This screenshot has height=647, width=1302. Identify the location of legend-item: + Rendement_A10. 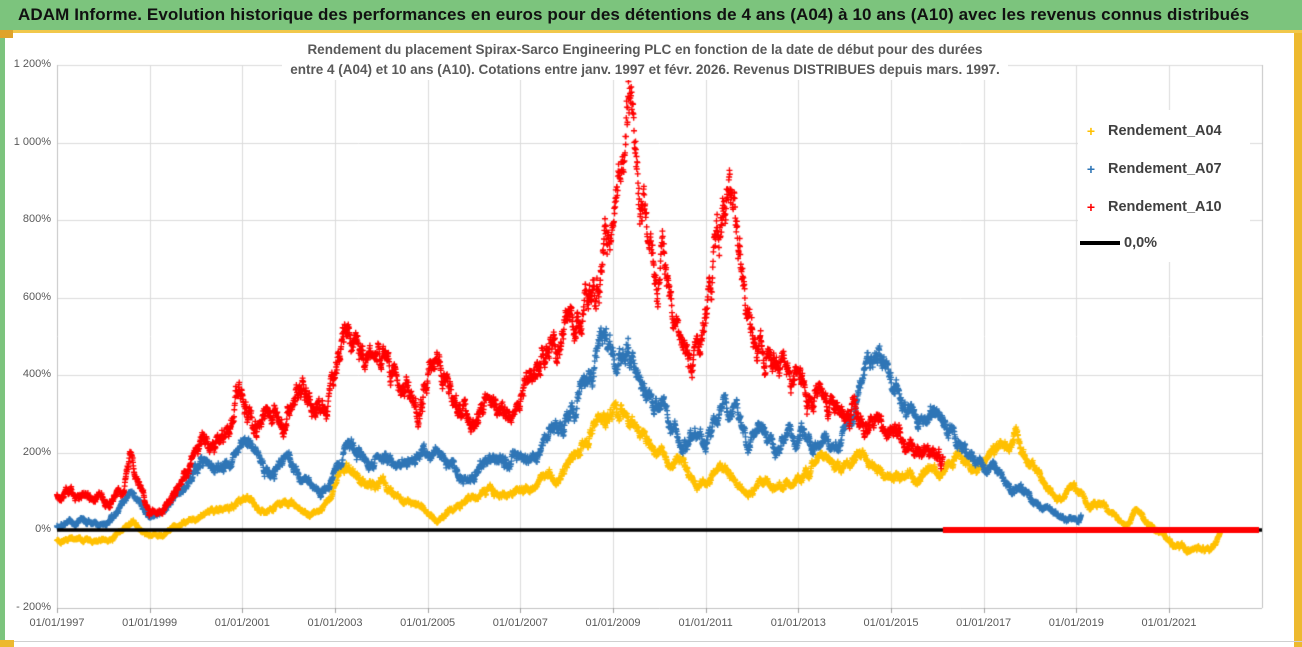
(1150, 207).